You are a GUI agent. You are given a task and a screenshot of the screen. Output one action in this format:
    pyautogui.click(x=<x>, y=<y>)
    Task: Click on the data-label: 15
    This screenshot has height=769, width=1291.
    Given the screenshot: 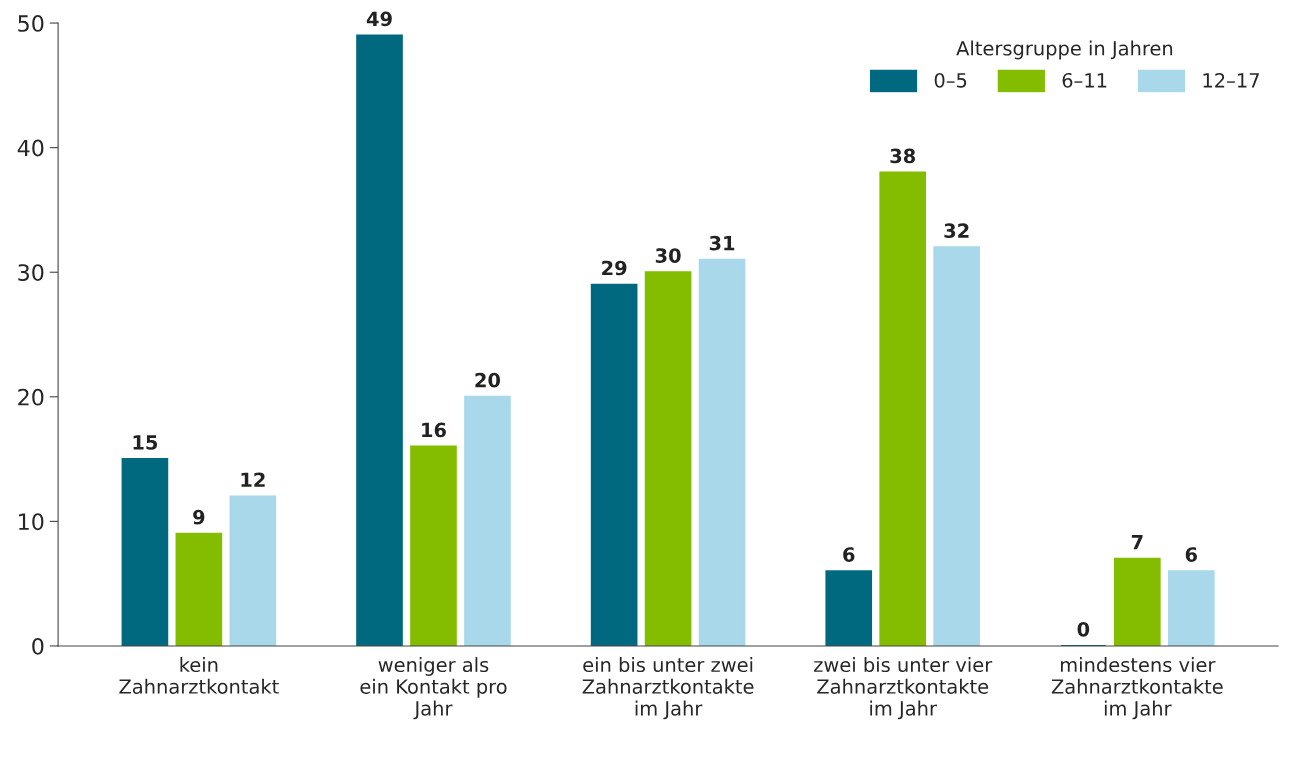 What is the action you would take?
    pyautogui.click(x=145, y=442)
    